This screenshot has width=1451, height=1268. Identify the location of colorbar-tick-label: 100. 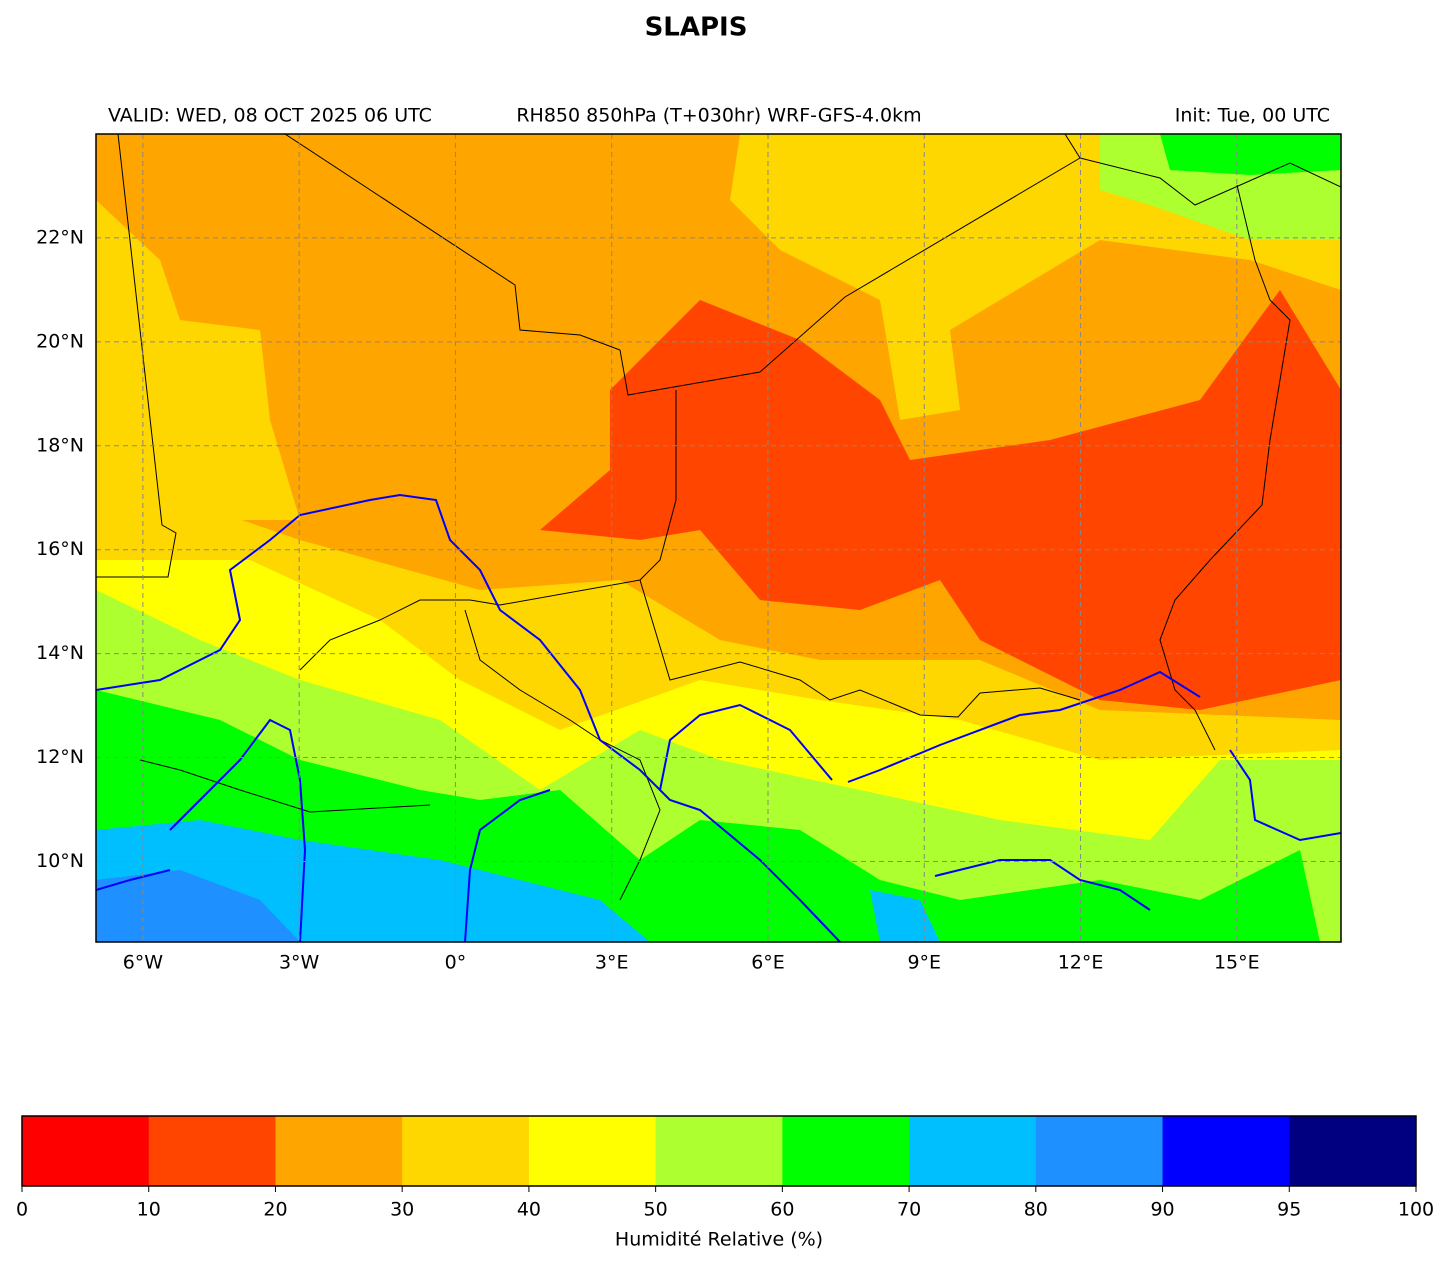
(1416, 1210).